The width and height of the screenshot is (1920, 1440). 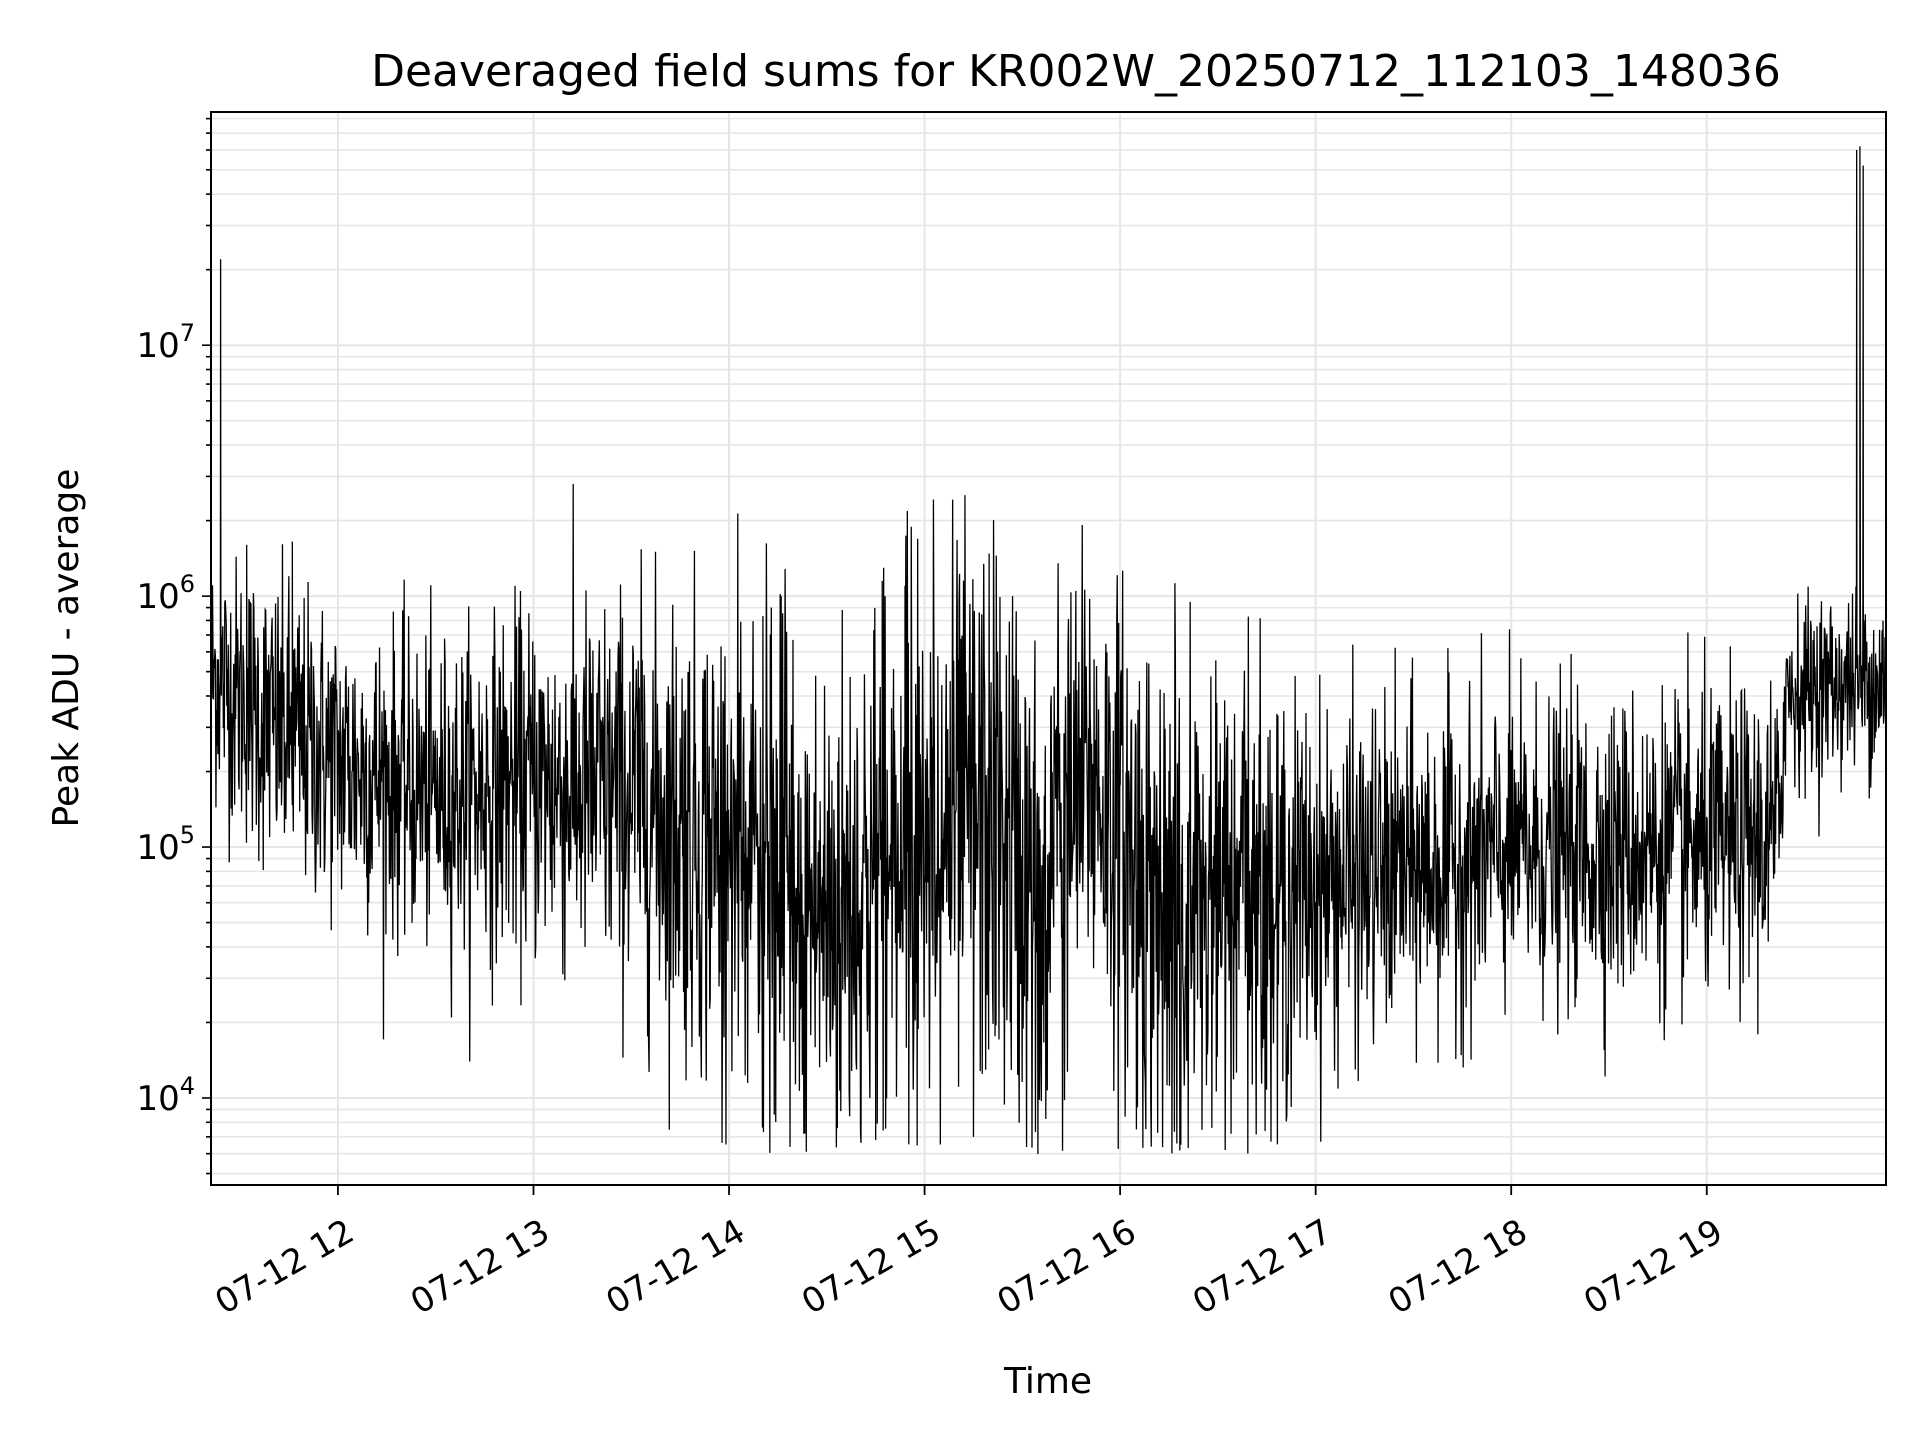 What do you see at coordinates (173, 646) in the screenshot?
I see `y-axis: 10⁴ 10⁵ 10⁶ 10⁷` at bounding box center [173, 646].